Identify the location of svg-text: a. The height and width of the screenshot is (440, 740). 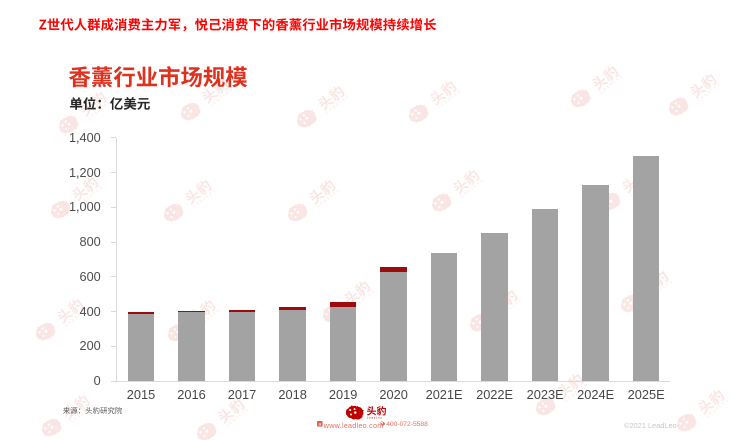
(320, 425).